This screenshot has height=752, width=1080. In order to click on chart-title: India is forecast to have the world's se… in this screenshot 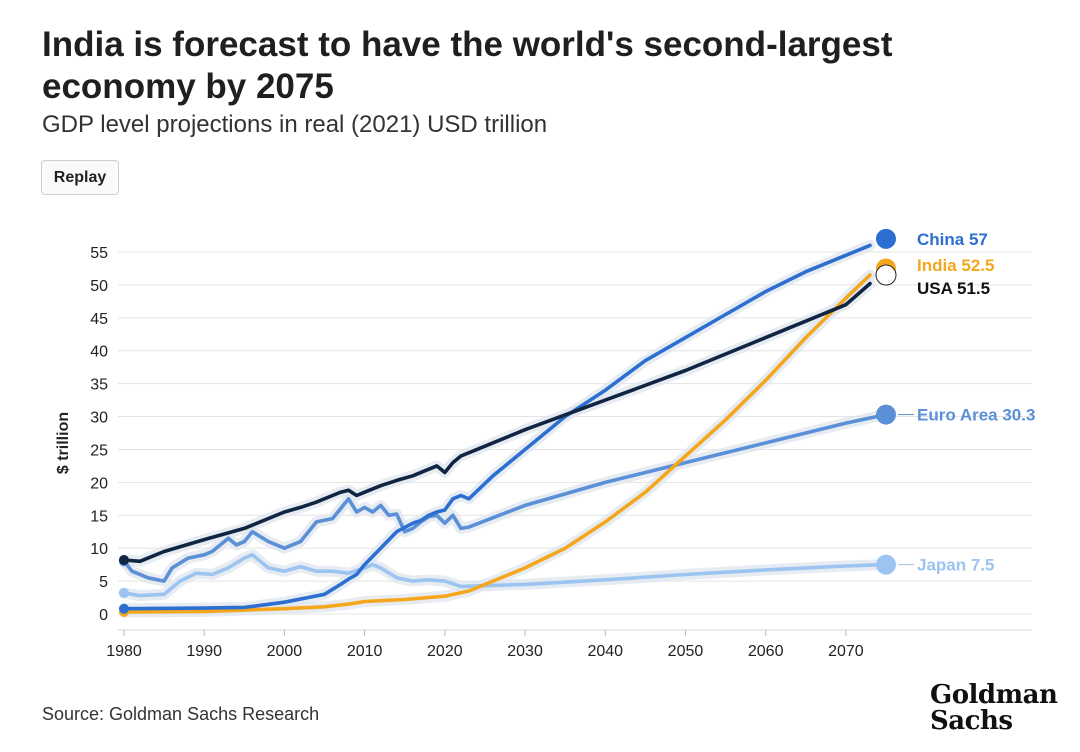, I will do `click(467, 65)`.